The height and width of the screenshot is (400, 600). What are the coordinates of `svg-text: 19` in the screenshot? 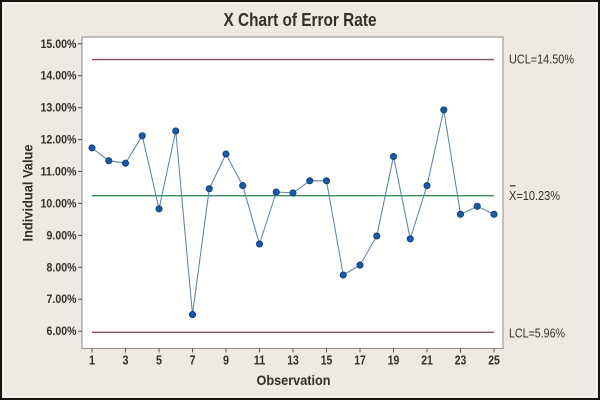 It's located at (394, 361).